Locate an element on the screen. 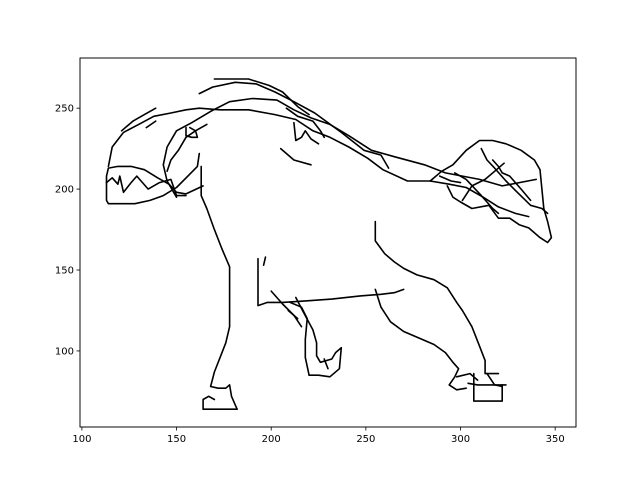  x-tick-label: 200 is located at coordinates (271, 439).